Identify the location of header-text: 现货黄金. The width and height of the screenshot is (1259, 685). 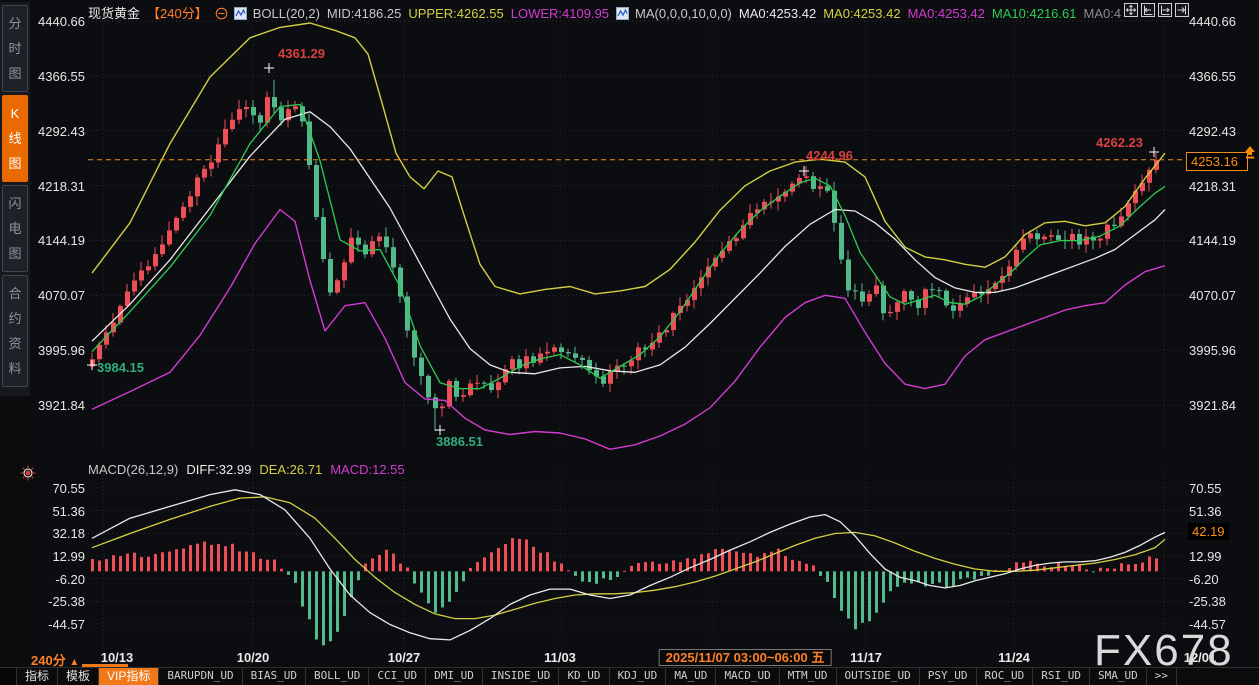
(114, 13).